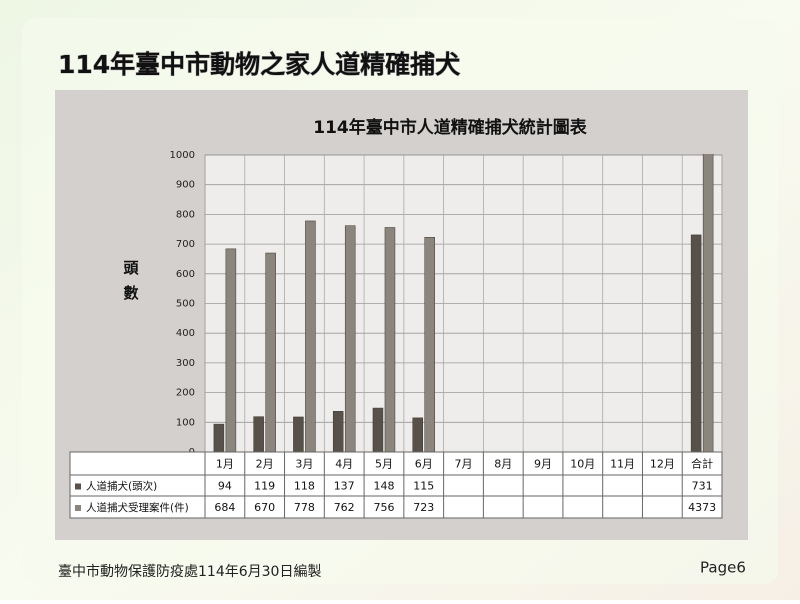  Describe the element at coordinates (344, 464) in the screenshot. I see `x-tick-label: 4月` at that location.